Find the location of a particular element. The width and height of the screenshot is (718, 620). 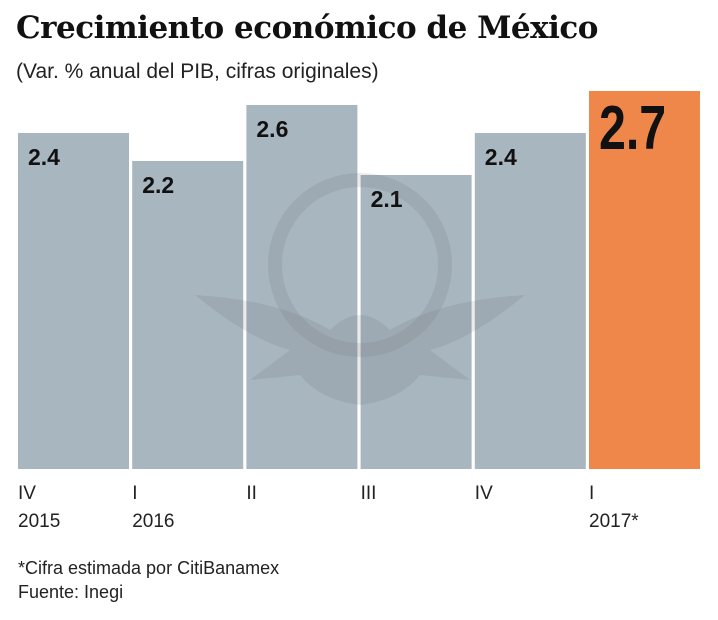

seal-watermark-icon is located at coordinates (360, 265).